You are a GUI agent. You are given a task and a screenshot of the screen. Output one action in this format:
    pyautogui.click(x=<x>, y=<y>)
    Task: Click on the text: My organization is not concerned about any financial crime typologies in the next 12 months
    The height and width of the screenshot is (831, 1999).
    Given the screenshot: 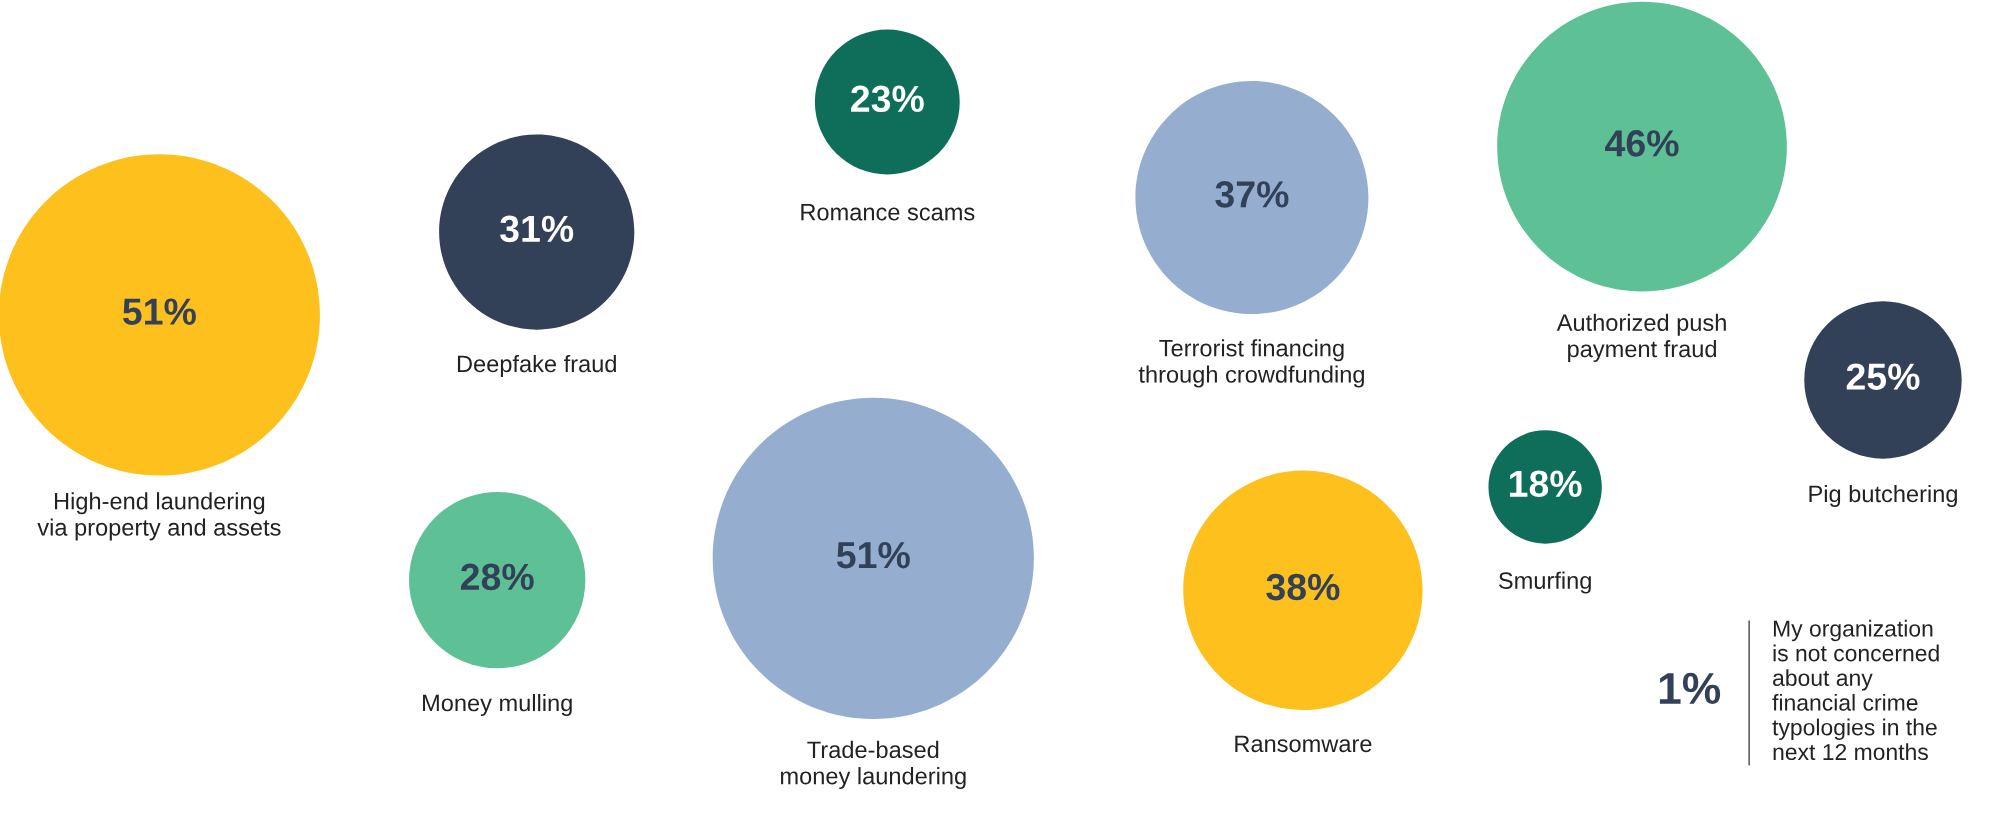 What is the action you would take?
    pyautogui.click(x=1855, y=690)
    